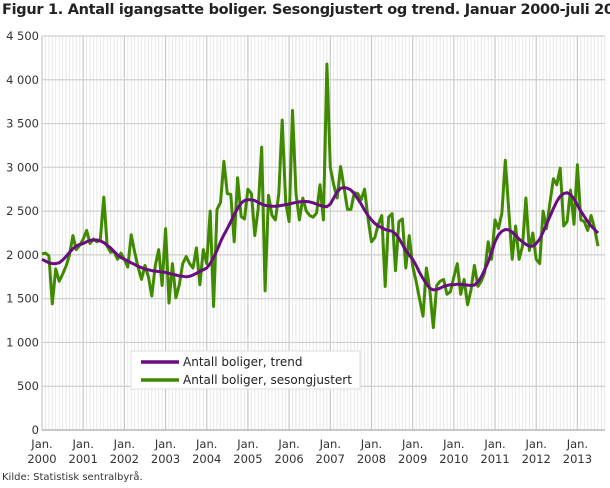  What do you see at coordinates (288, 459) in the screenshot?
I see `x-tick-label-year: 2006` at bounding box center [288, 459].